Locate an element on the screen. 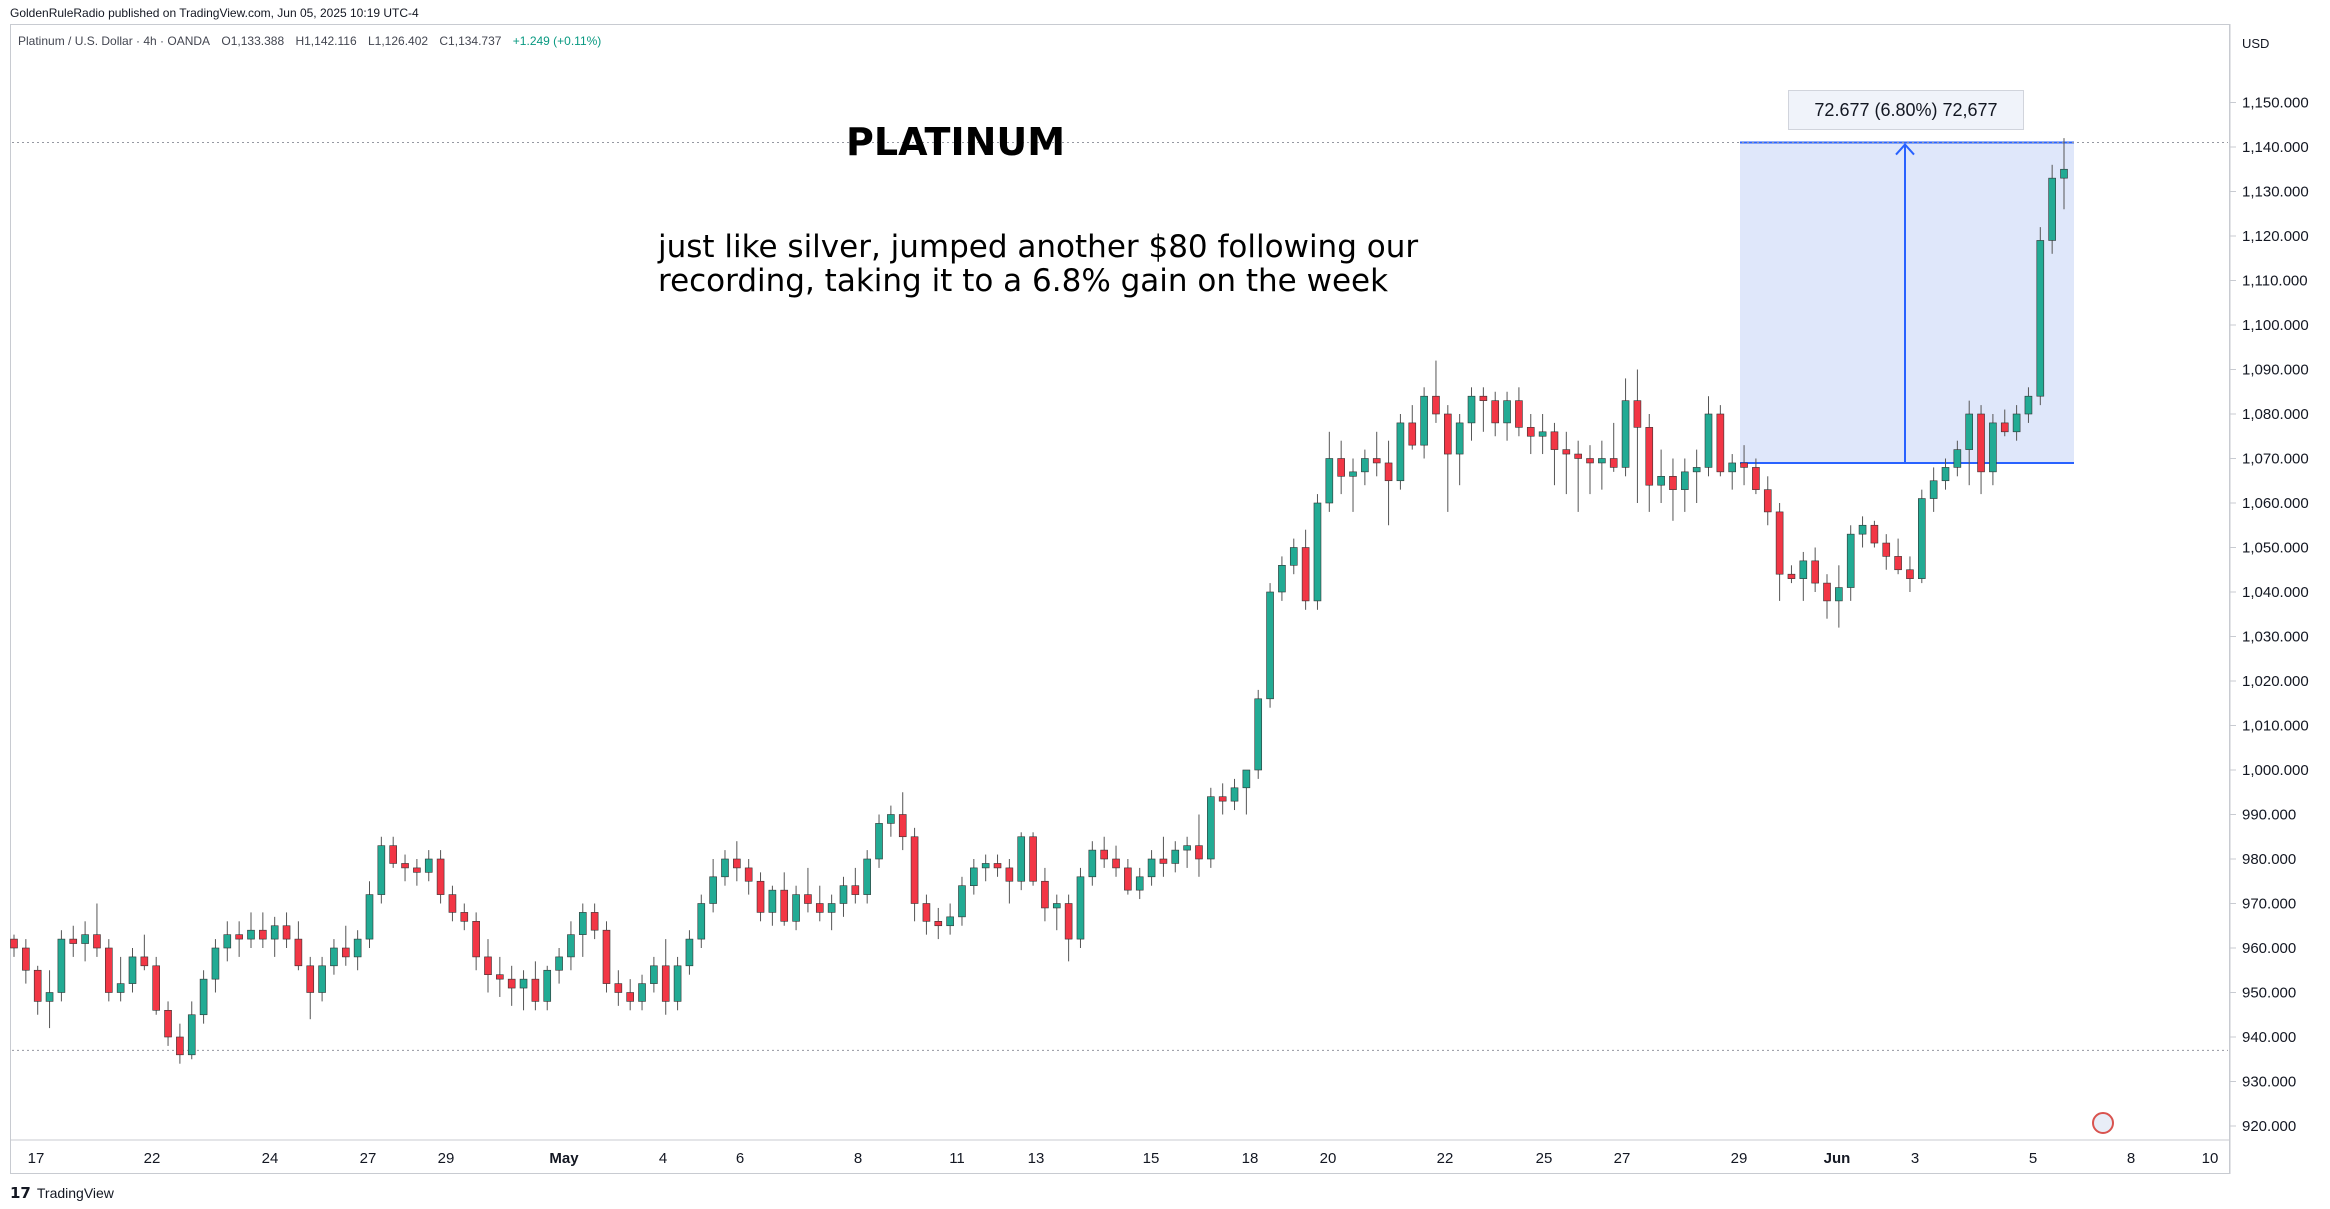 This screenshot has width=2330, height=1209. legend-close: C1,134.737 is located at coordinates (470, 41).